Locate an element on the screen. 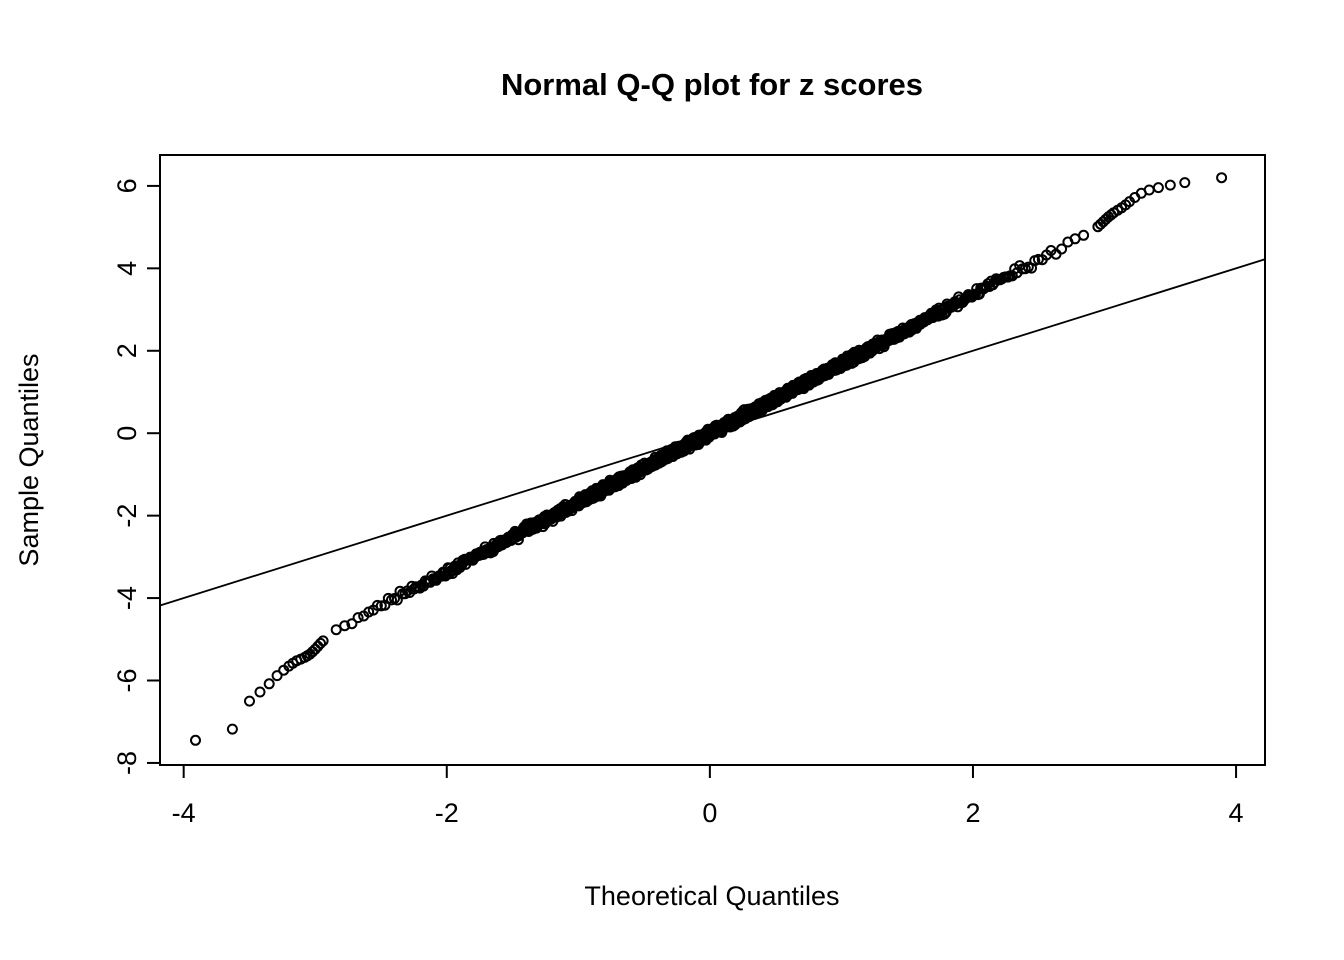  x-tick-label: 2 is located at coordinates (972, 813).